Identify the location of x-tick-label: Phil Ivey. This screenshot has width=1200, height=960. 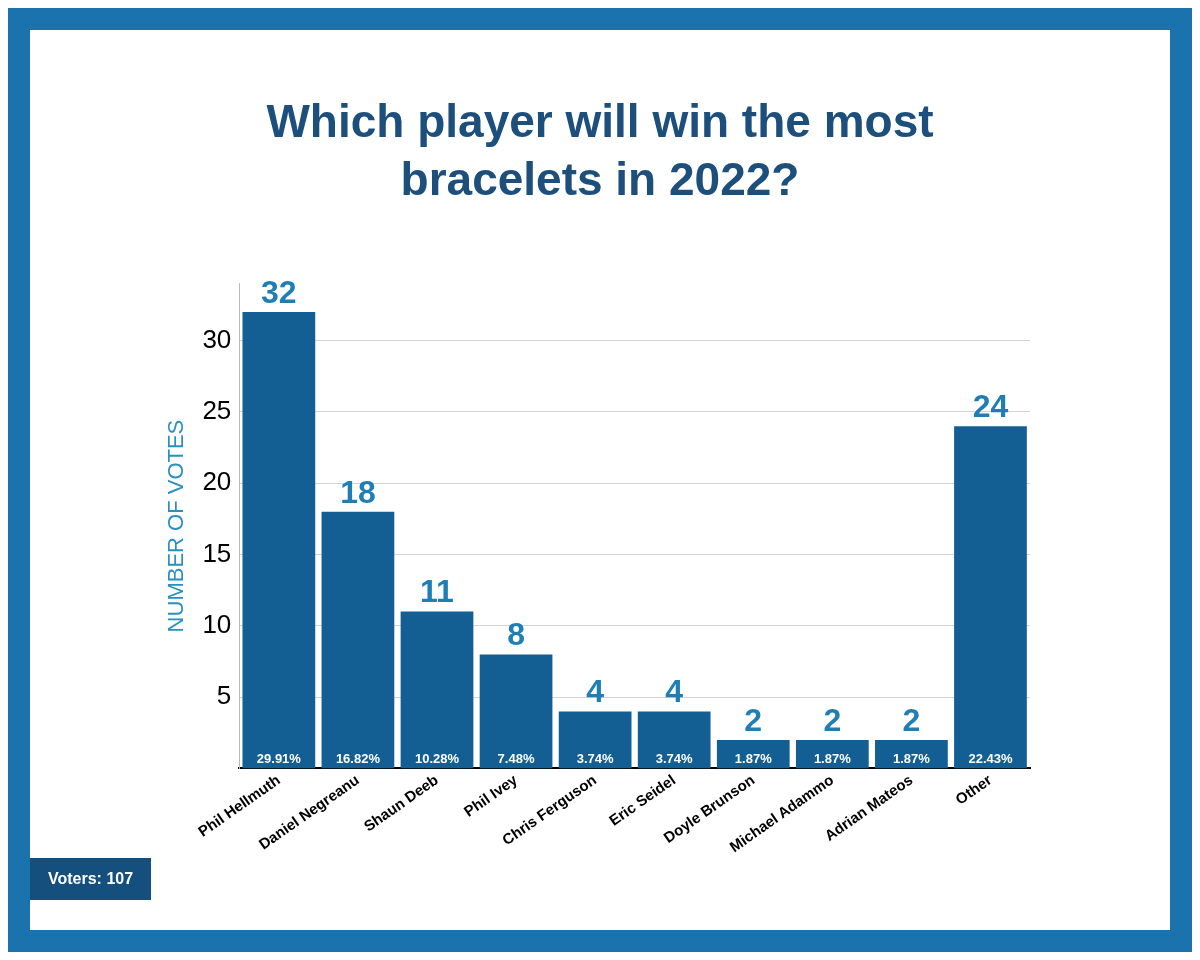
(490, 795).